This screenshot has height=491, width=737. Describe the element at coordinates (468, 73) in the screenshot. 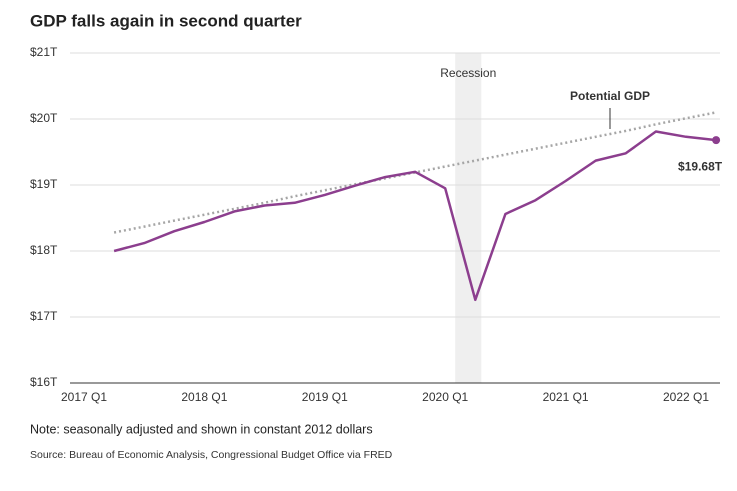

I see `recession-label: Recession` at that location.